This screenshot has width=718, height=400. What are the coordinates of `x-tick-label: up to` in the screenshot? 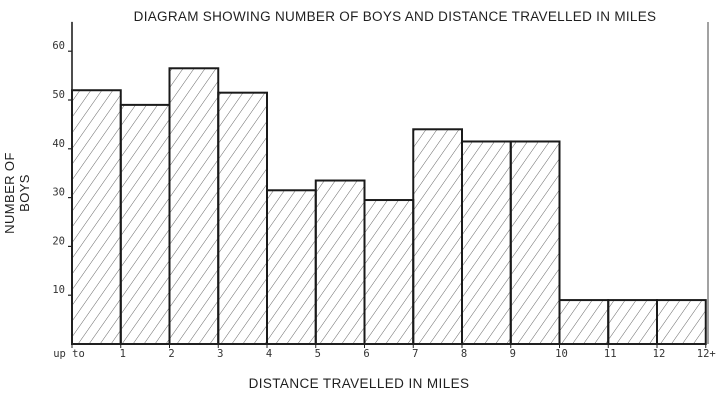 It's located at (69, 354).